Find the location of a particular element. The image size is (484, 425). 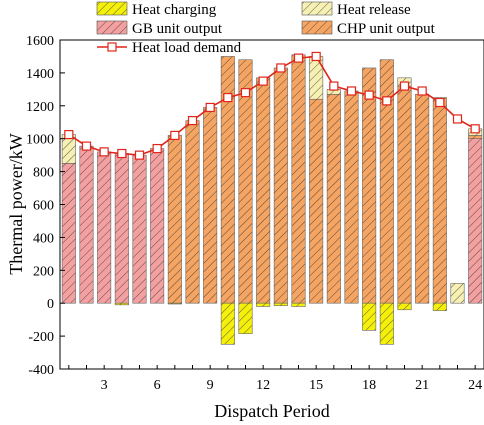

y-tick-label-600: 600 is located at coordinates (43, 206).